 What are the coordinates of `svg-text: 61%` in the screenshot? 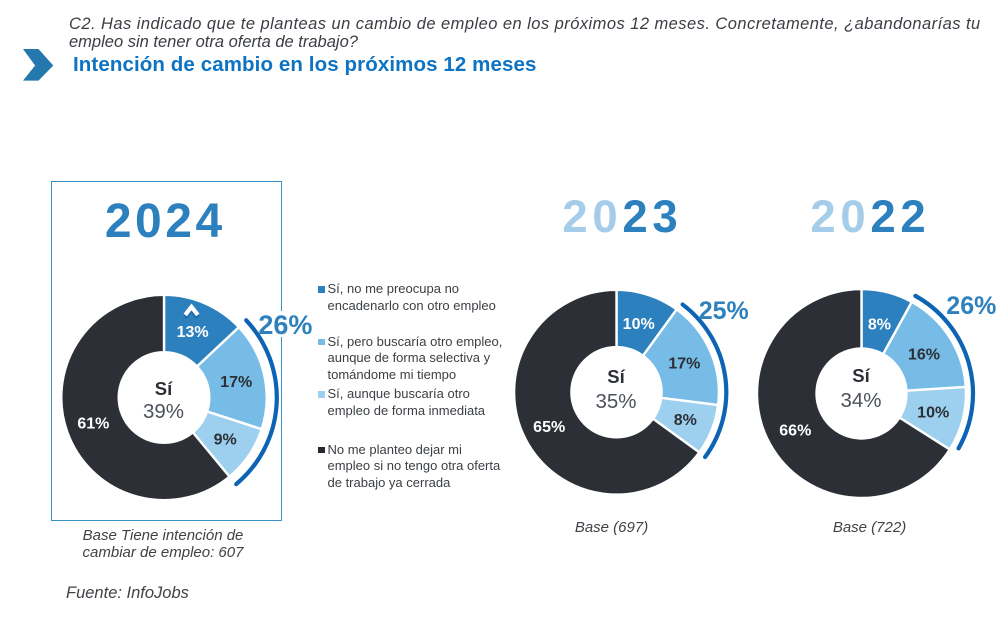 It's located at (93, 423).